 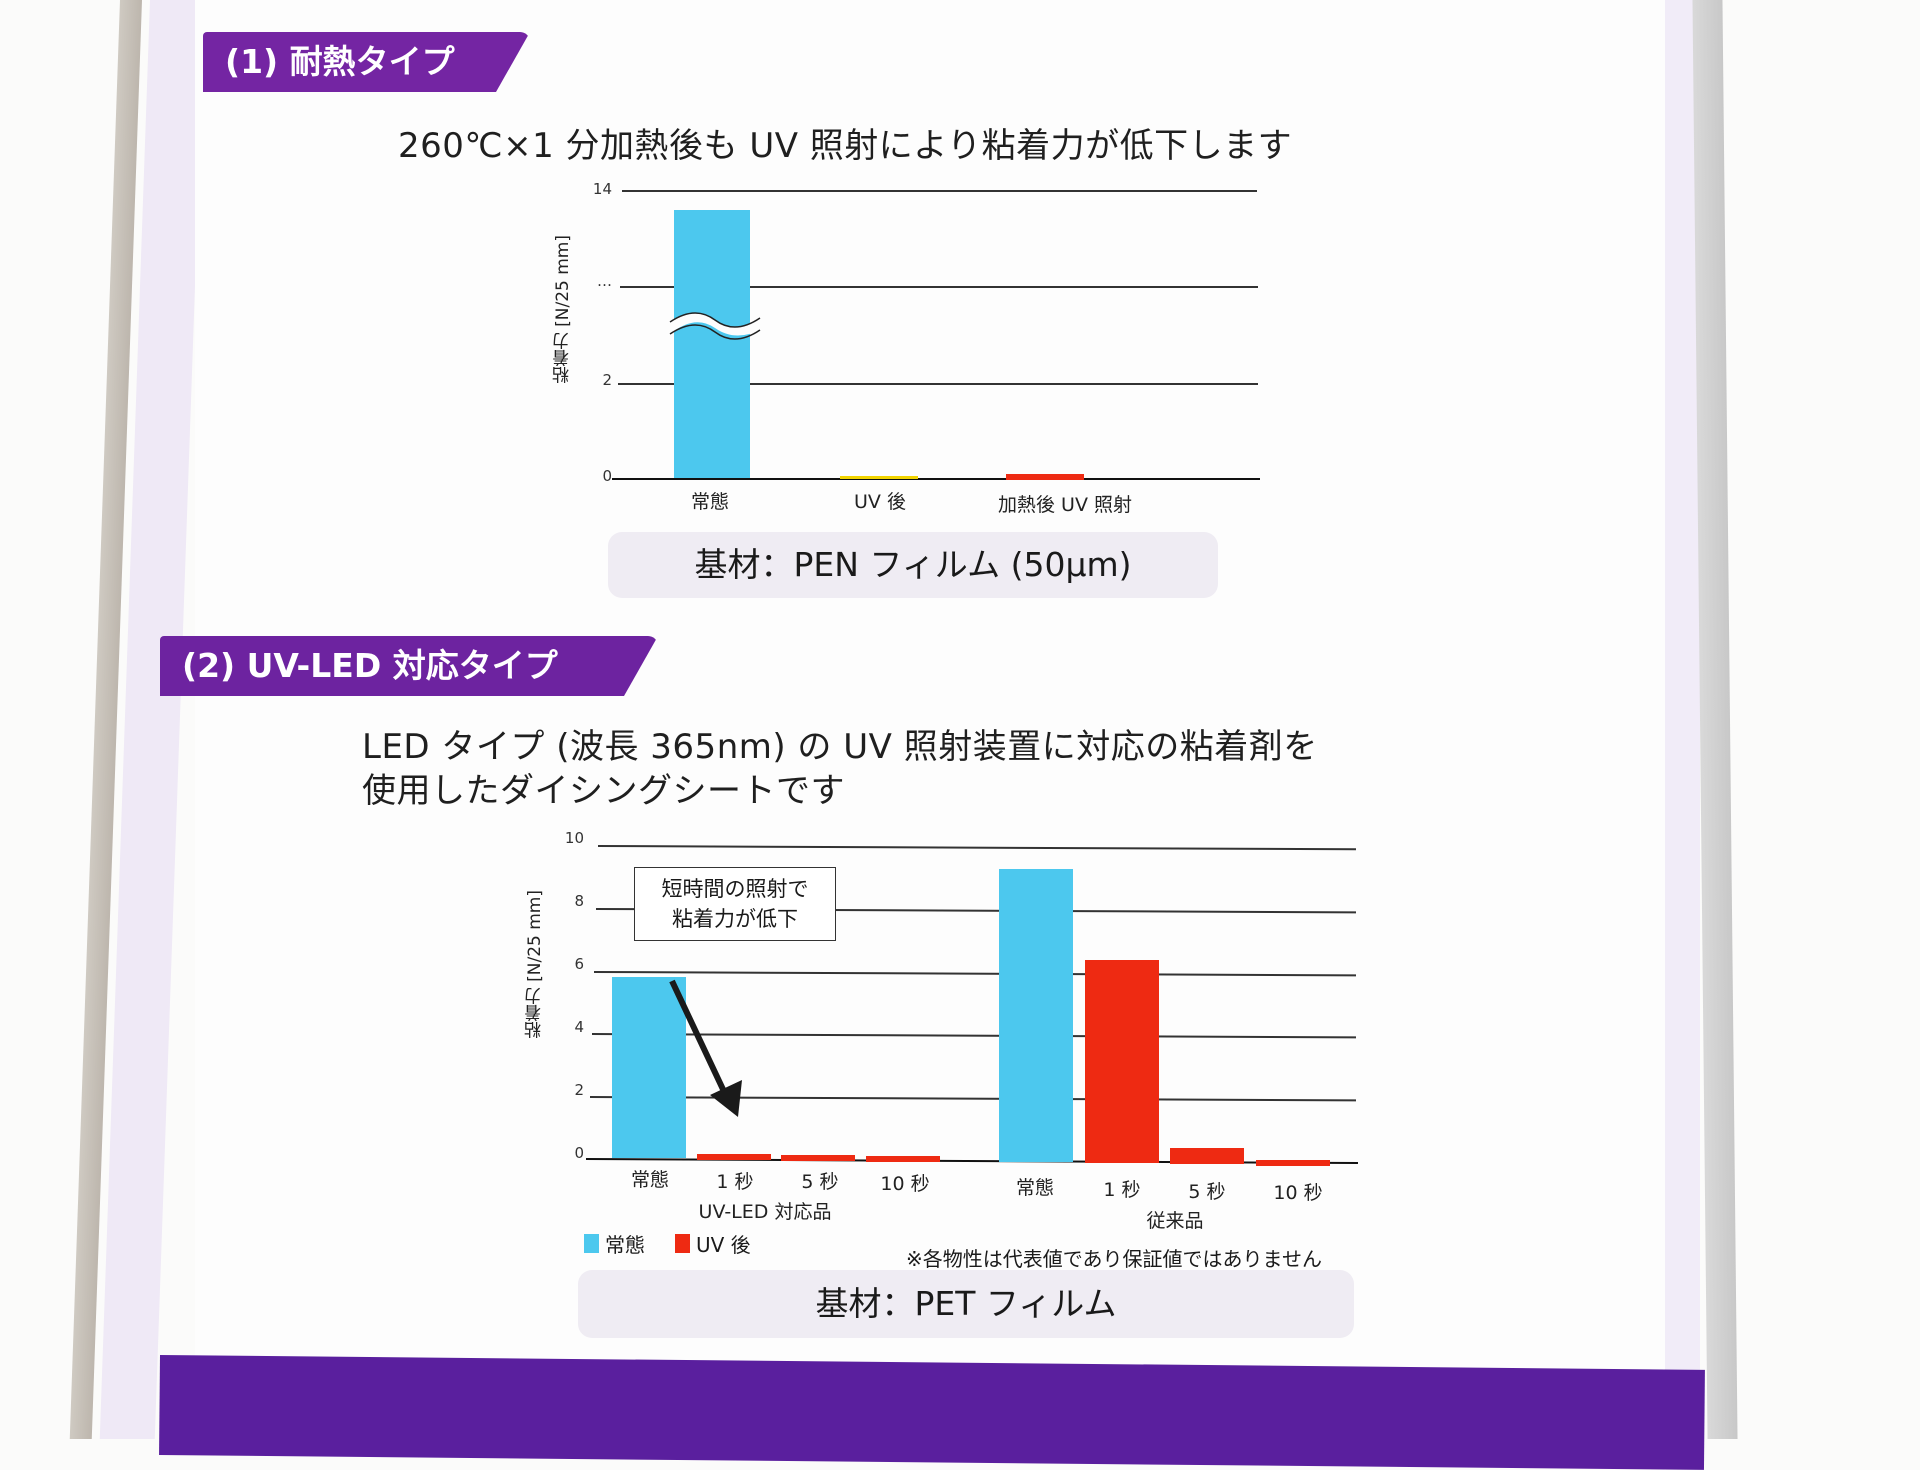 I want to click on section1-lead: 260℃×1 分加熱後も UV 照射により粘着力が低下します, so click(x=845, y=146).